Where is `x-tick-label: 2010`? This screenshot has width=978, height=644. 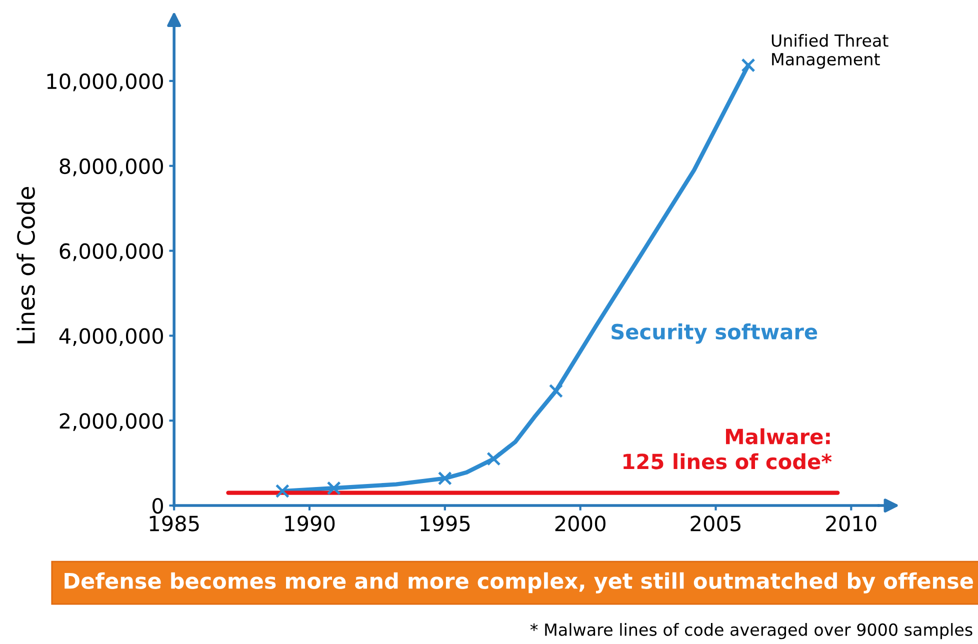 x-tick-label: 2010 is located at coordinates (851, 524).